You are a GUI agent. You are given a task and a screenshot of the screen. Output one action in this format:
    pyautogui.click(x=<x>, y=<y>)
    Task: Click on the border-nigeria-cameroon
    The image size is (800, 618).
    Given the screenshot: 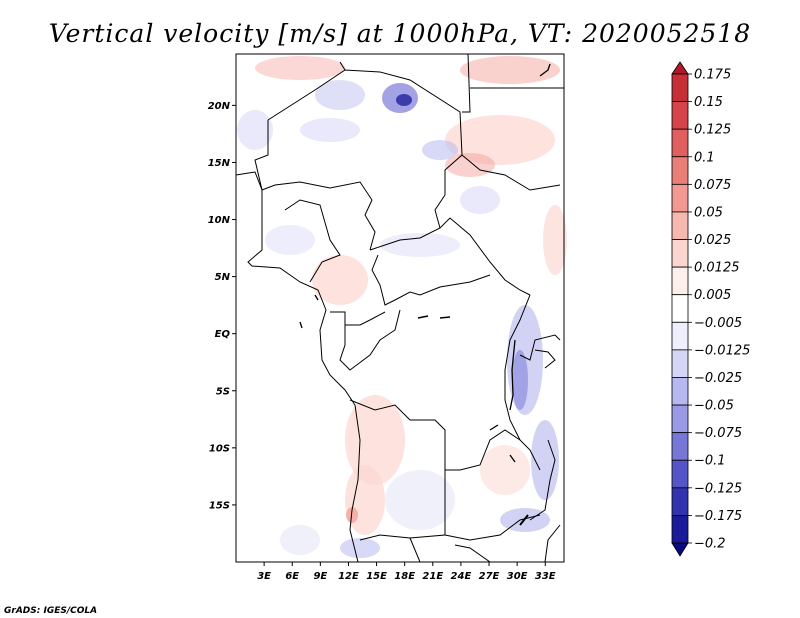 What is the action you would take?
    pyautogui.click(x=312, y=241)
    